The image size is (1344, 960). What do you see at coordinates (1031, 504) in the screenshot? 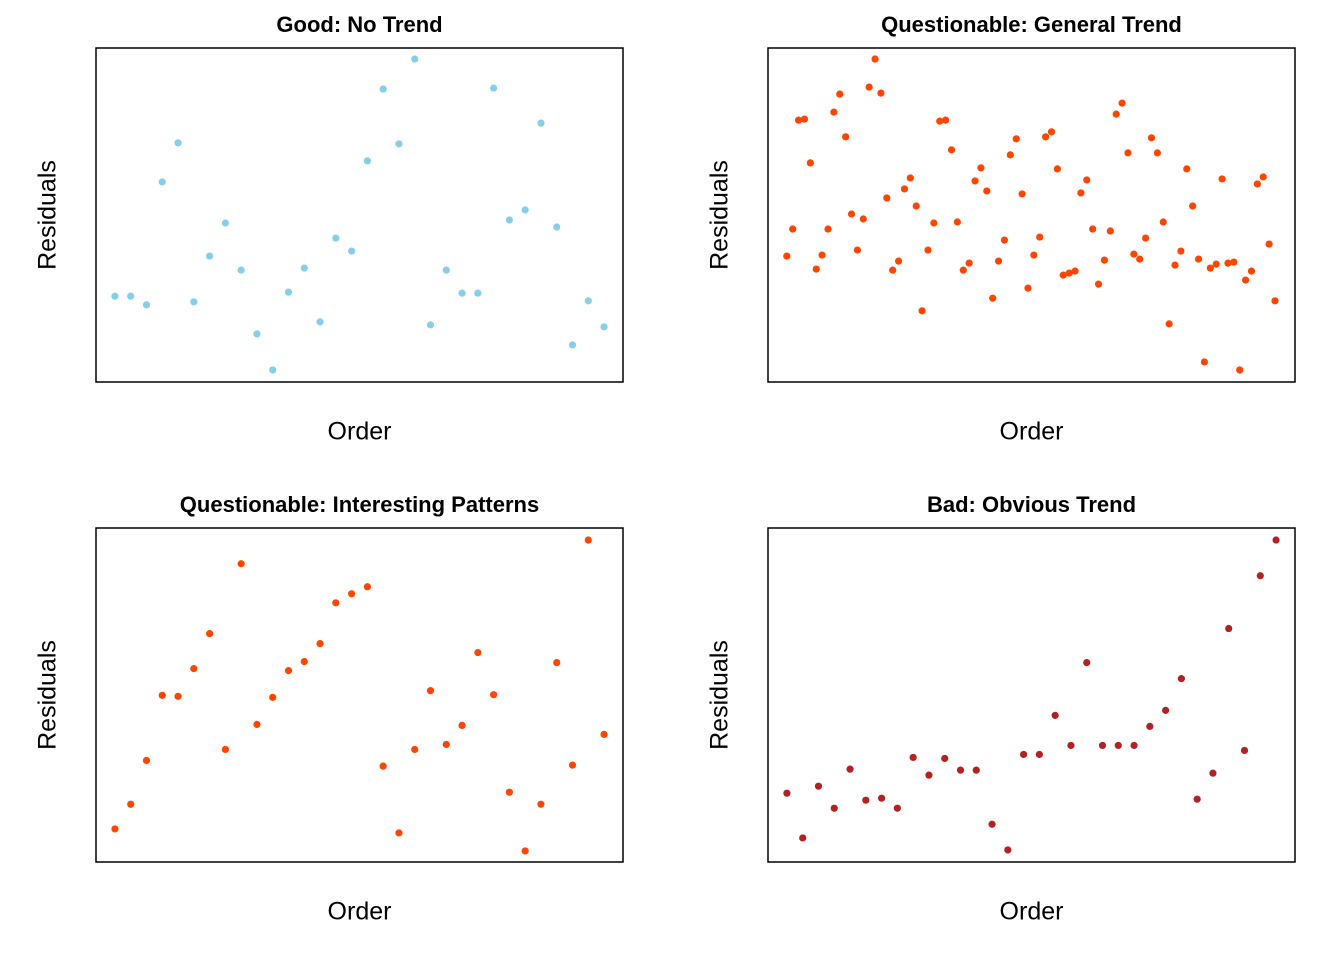
I see `chart-title: Bad: Obvious Trend` at bounding box center [1031, 504].